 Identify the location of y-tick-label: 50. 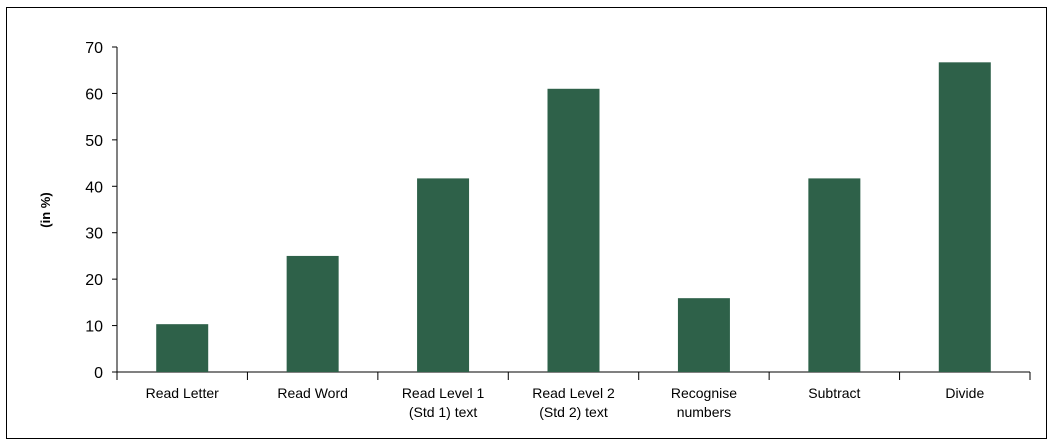
(94, 141).